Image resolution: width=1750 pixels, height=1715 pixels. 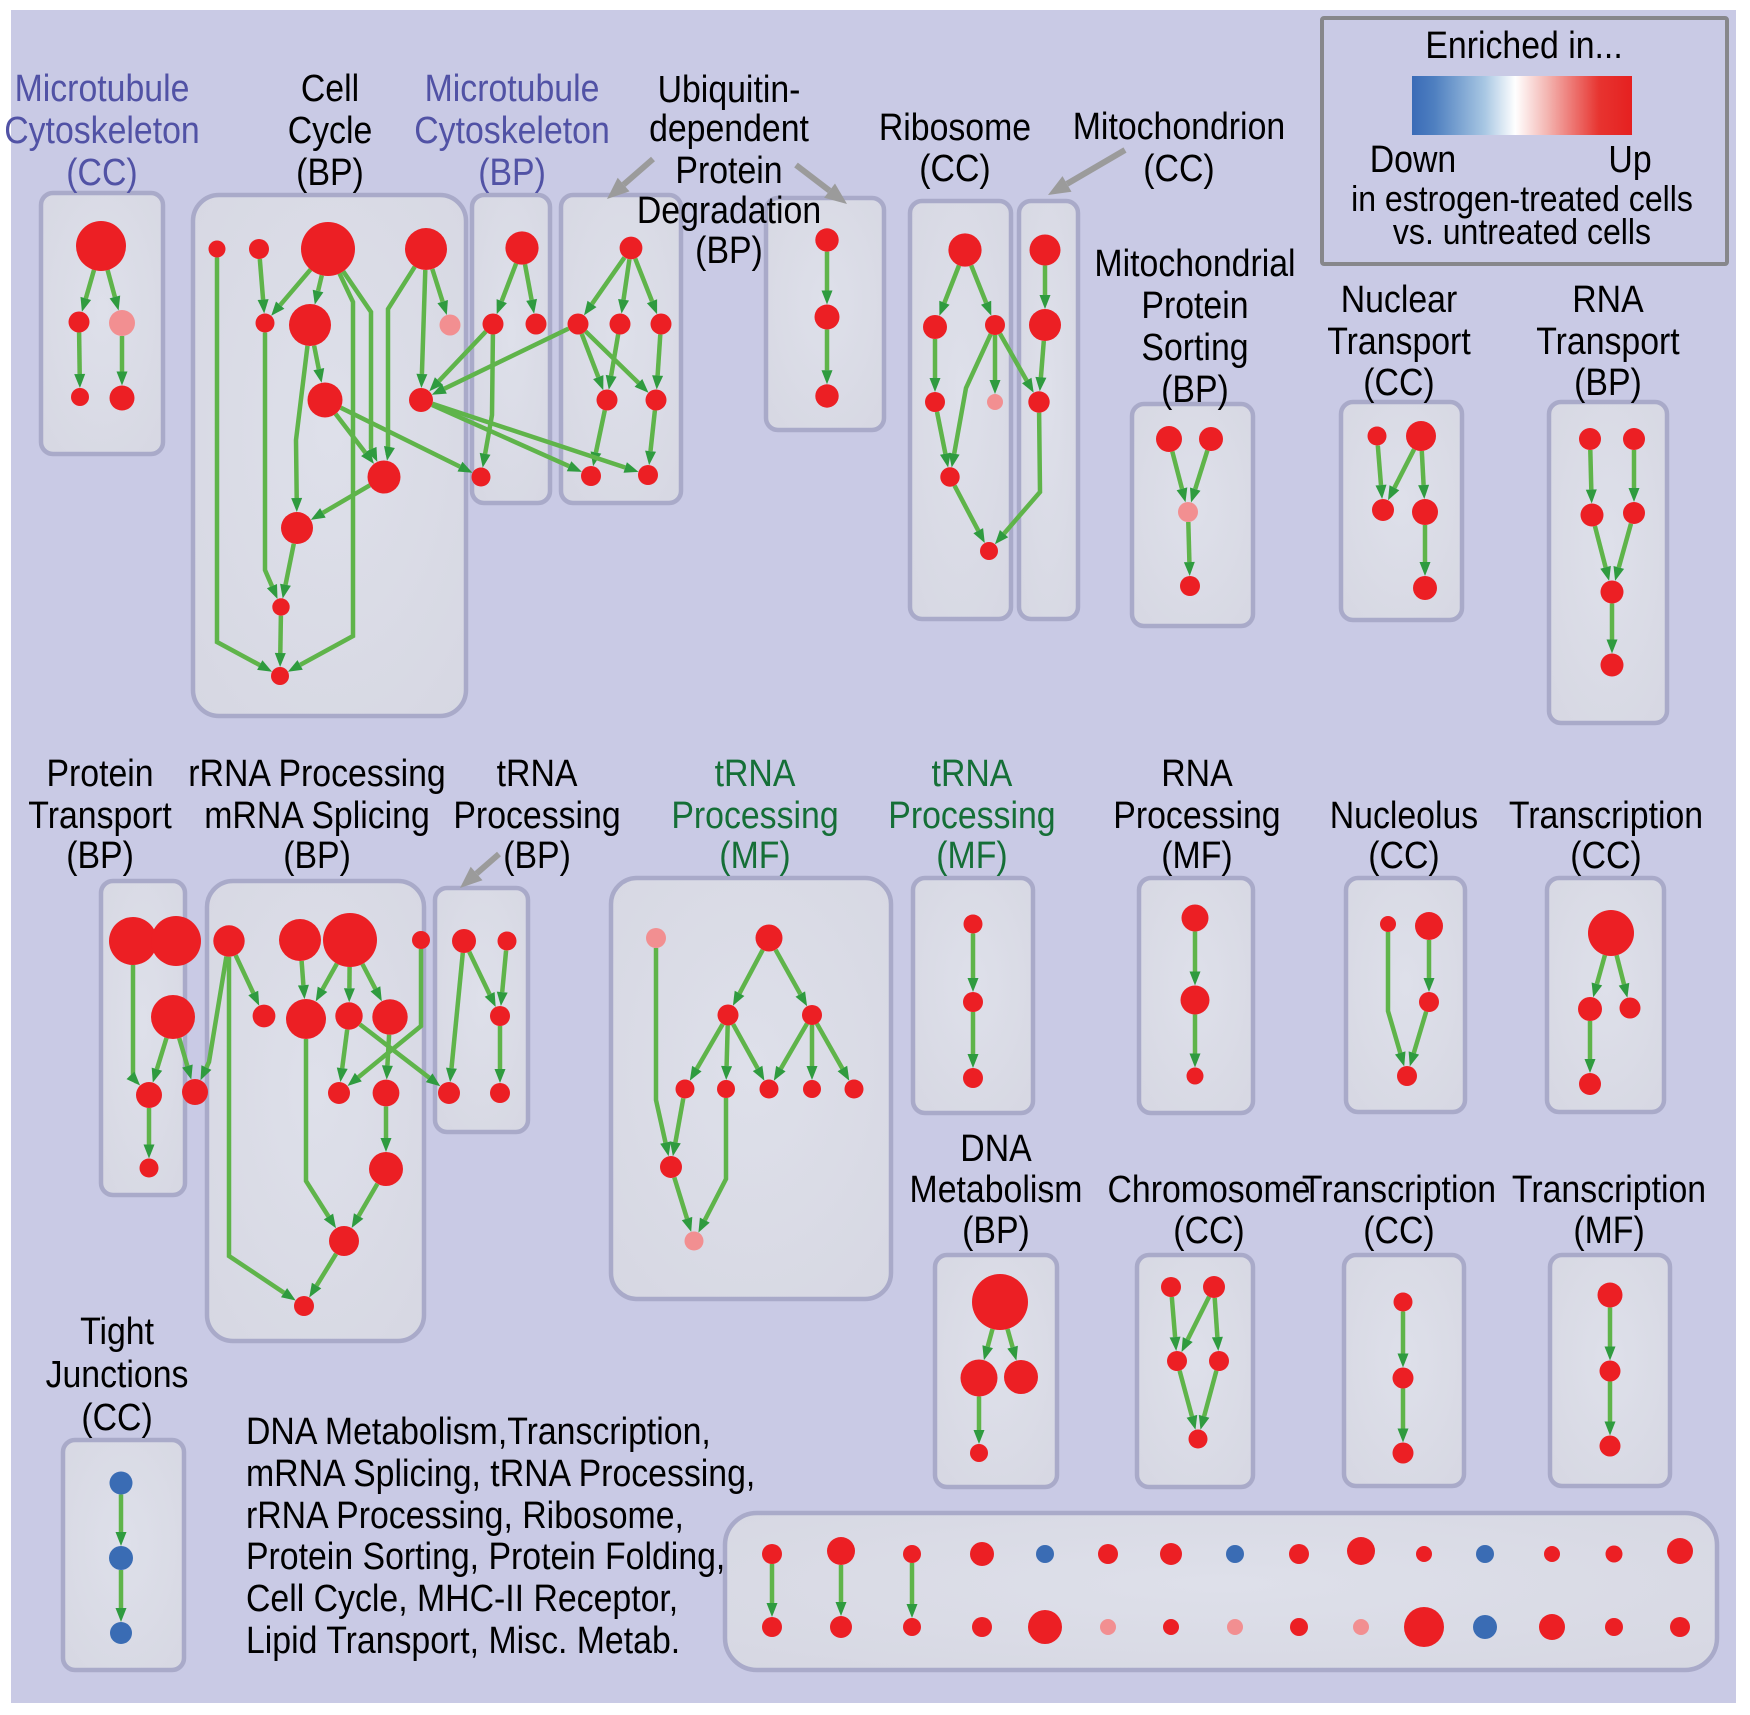 What do you see at coordinates (1522, 232) in the screenshot?
I see `svg-text: vs. untreated cells` at bounding box center [1522, 232].